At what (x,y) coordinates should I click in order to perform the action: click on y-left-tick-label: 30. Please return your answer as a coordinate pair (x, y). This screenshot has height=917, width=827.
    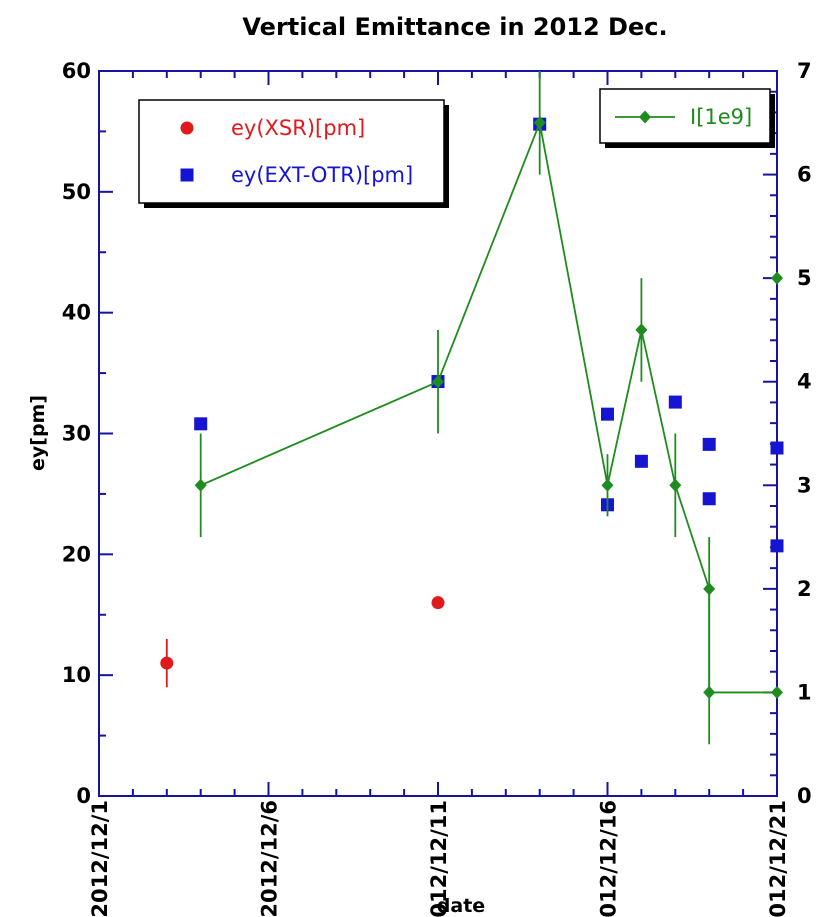
    Looking at the image, I should click on (76, 434).